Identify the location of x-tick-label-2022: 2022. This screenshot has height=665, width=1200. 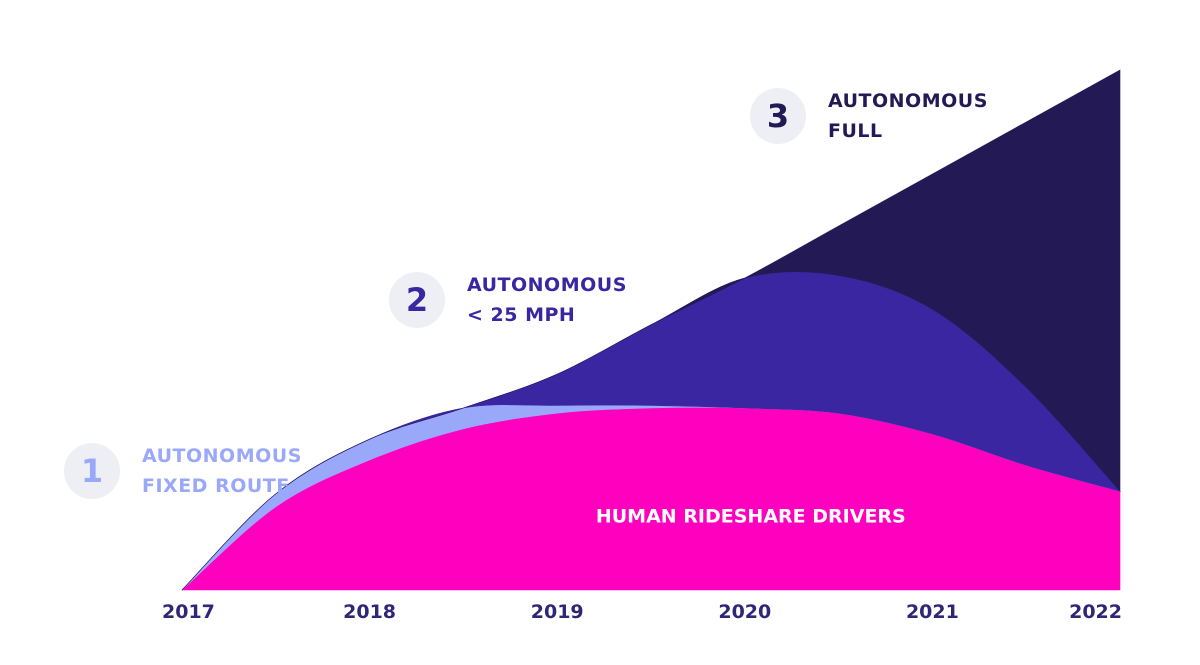
(1095, 612).